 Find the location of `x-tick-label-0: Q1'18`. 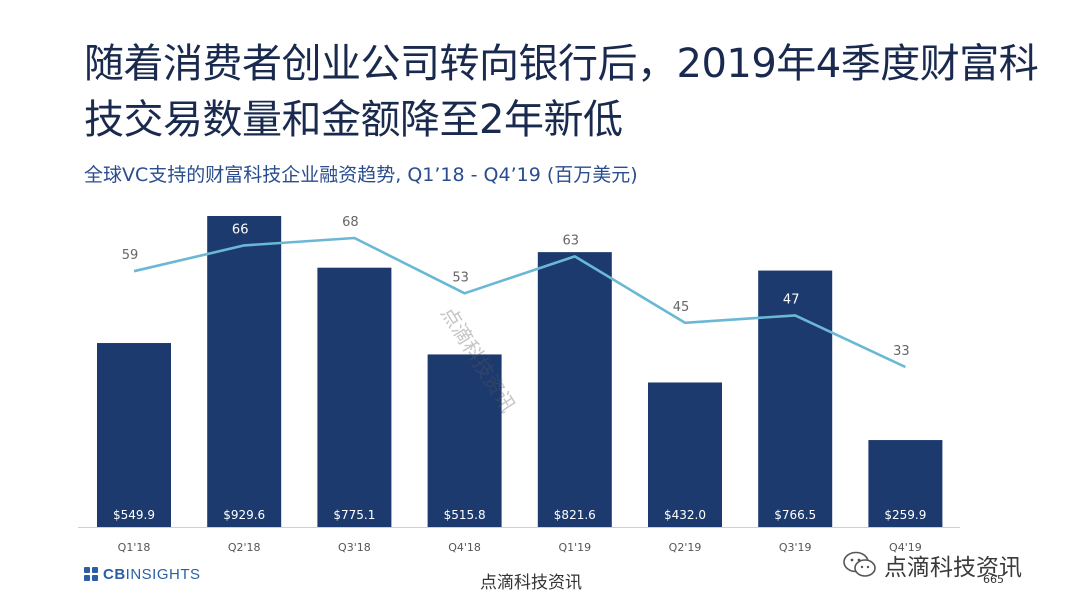

x-tick-label-0: Q1'18 is located at coordinates (134, 547).